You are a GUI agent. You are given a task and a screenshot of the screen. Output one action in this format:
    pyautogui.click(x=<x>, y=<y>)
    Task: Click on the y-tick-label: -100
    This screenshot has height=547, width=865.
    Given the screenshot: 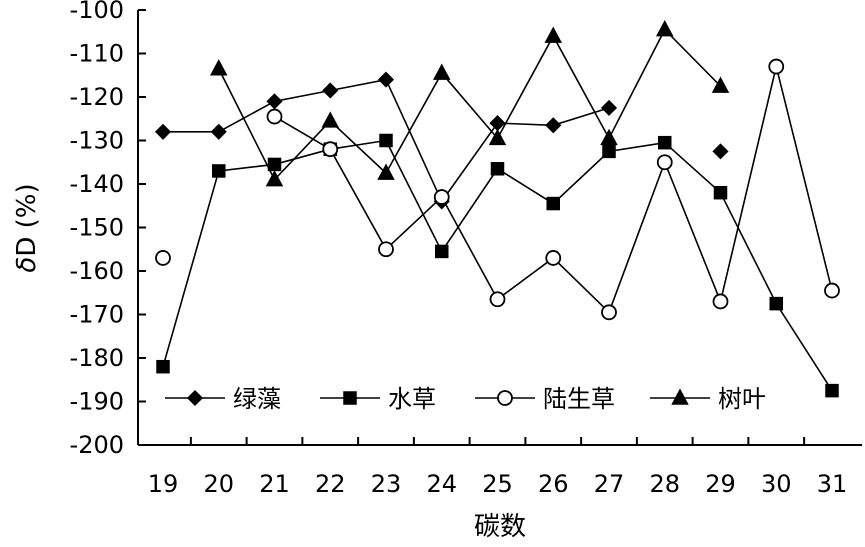 What is the action you would take?
    pyautogui.click(x=97, y=12)
    